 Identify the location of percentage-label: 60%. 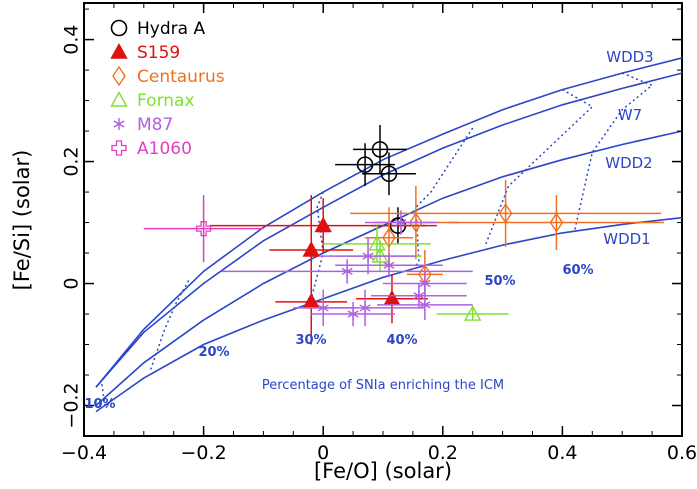
(577, 270).